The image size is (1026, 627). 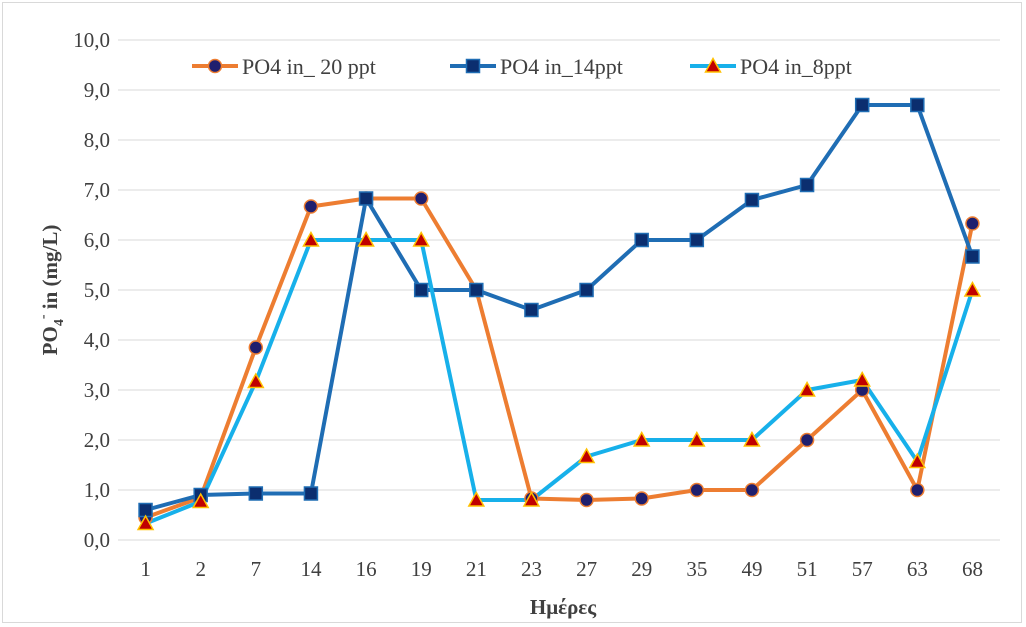 What do you see at coordinates (256, 569) in the screenshot?
I see `x-tick-label: 7` at bounding box center [256, 569].